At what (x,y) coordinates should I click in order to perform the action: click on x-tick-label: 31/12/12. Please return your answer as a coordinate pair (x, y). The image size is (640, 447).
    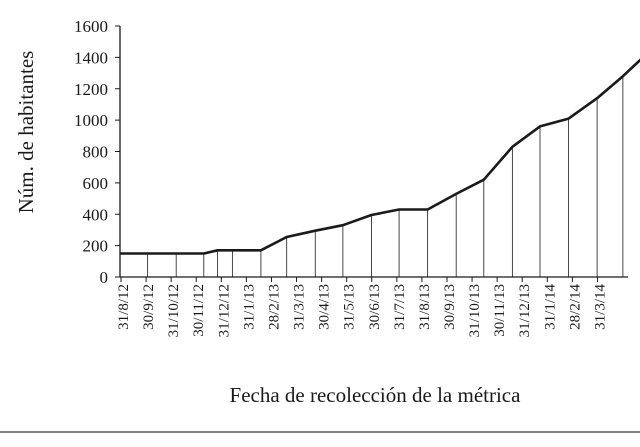
    Looking at the image, I should click on (224, 310).